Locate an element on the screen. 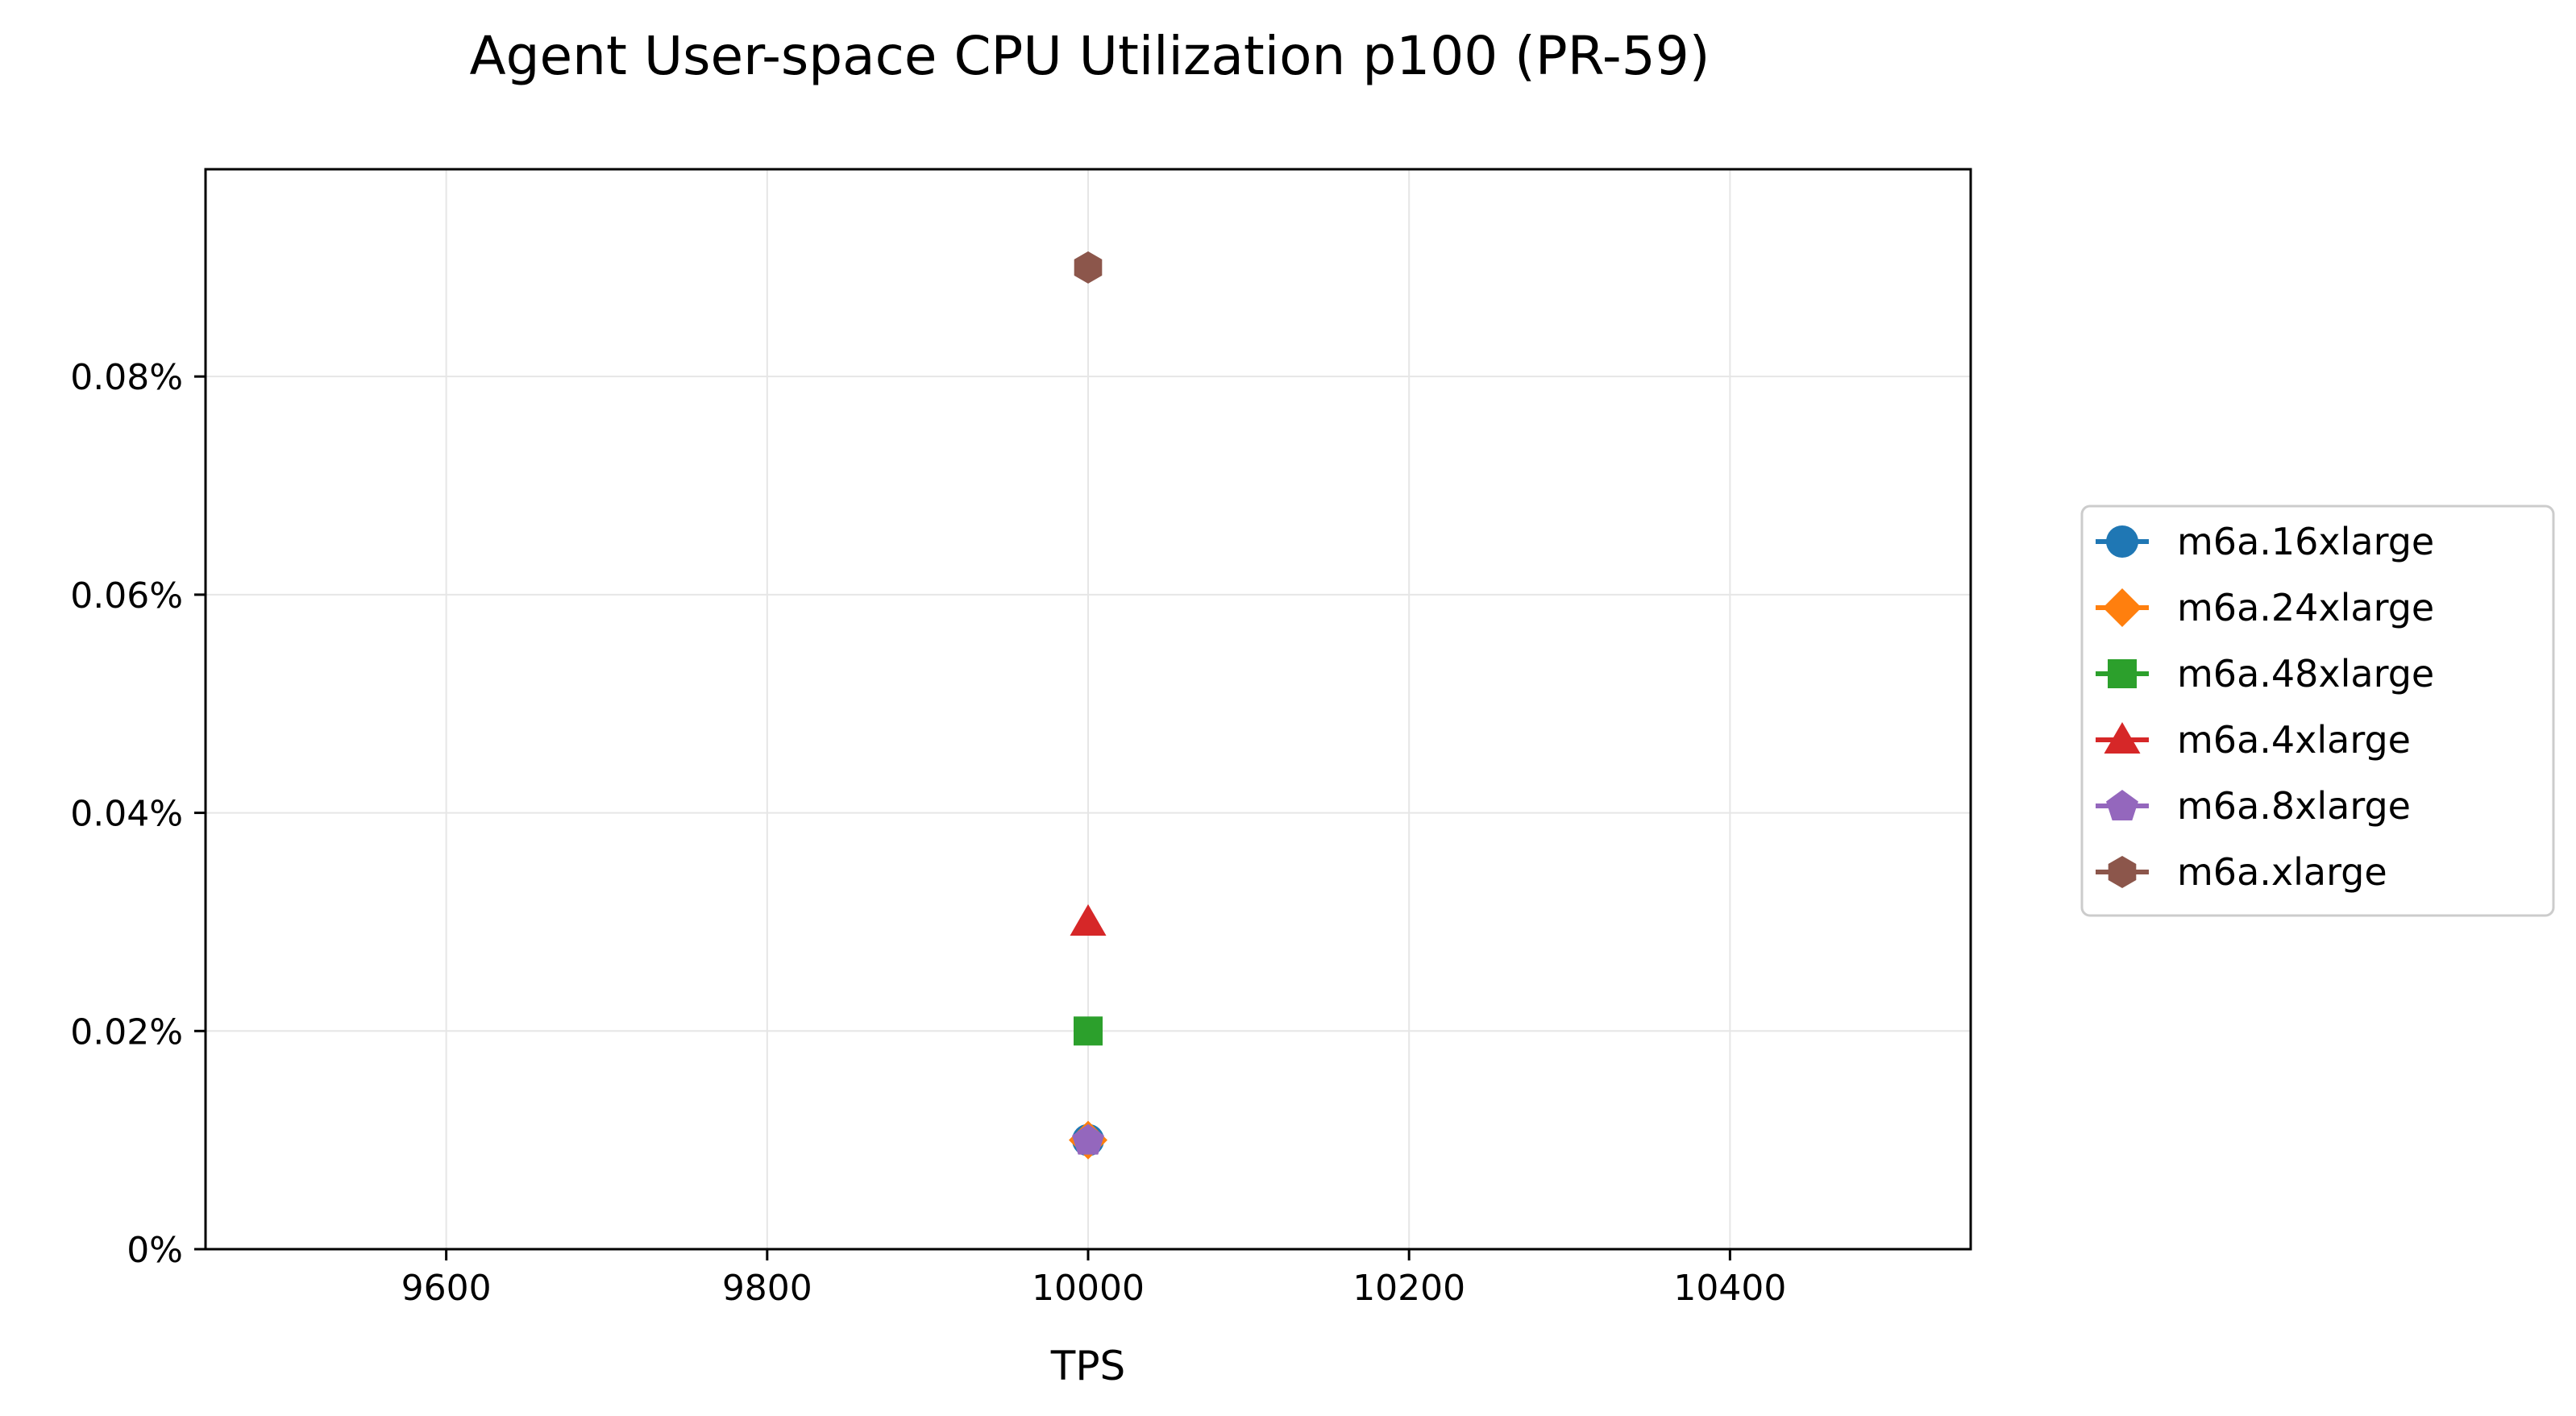 The height and width of the screenshot is (1416, 2576). y-tick-label: 0.04% is located at coordinates (126, 814).